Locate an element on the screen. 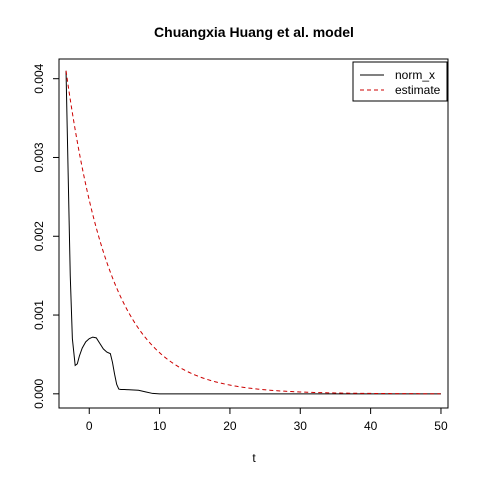 Image resolution: width=480 pixels, height=480 pixels. x-tick-label: 30 is located at coordinates (301, 426).